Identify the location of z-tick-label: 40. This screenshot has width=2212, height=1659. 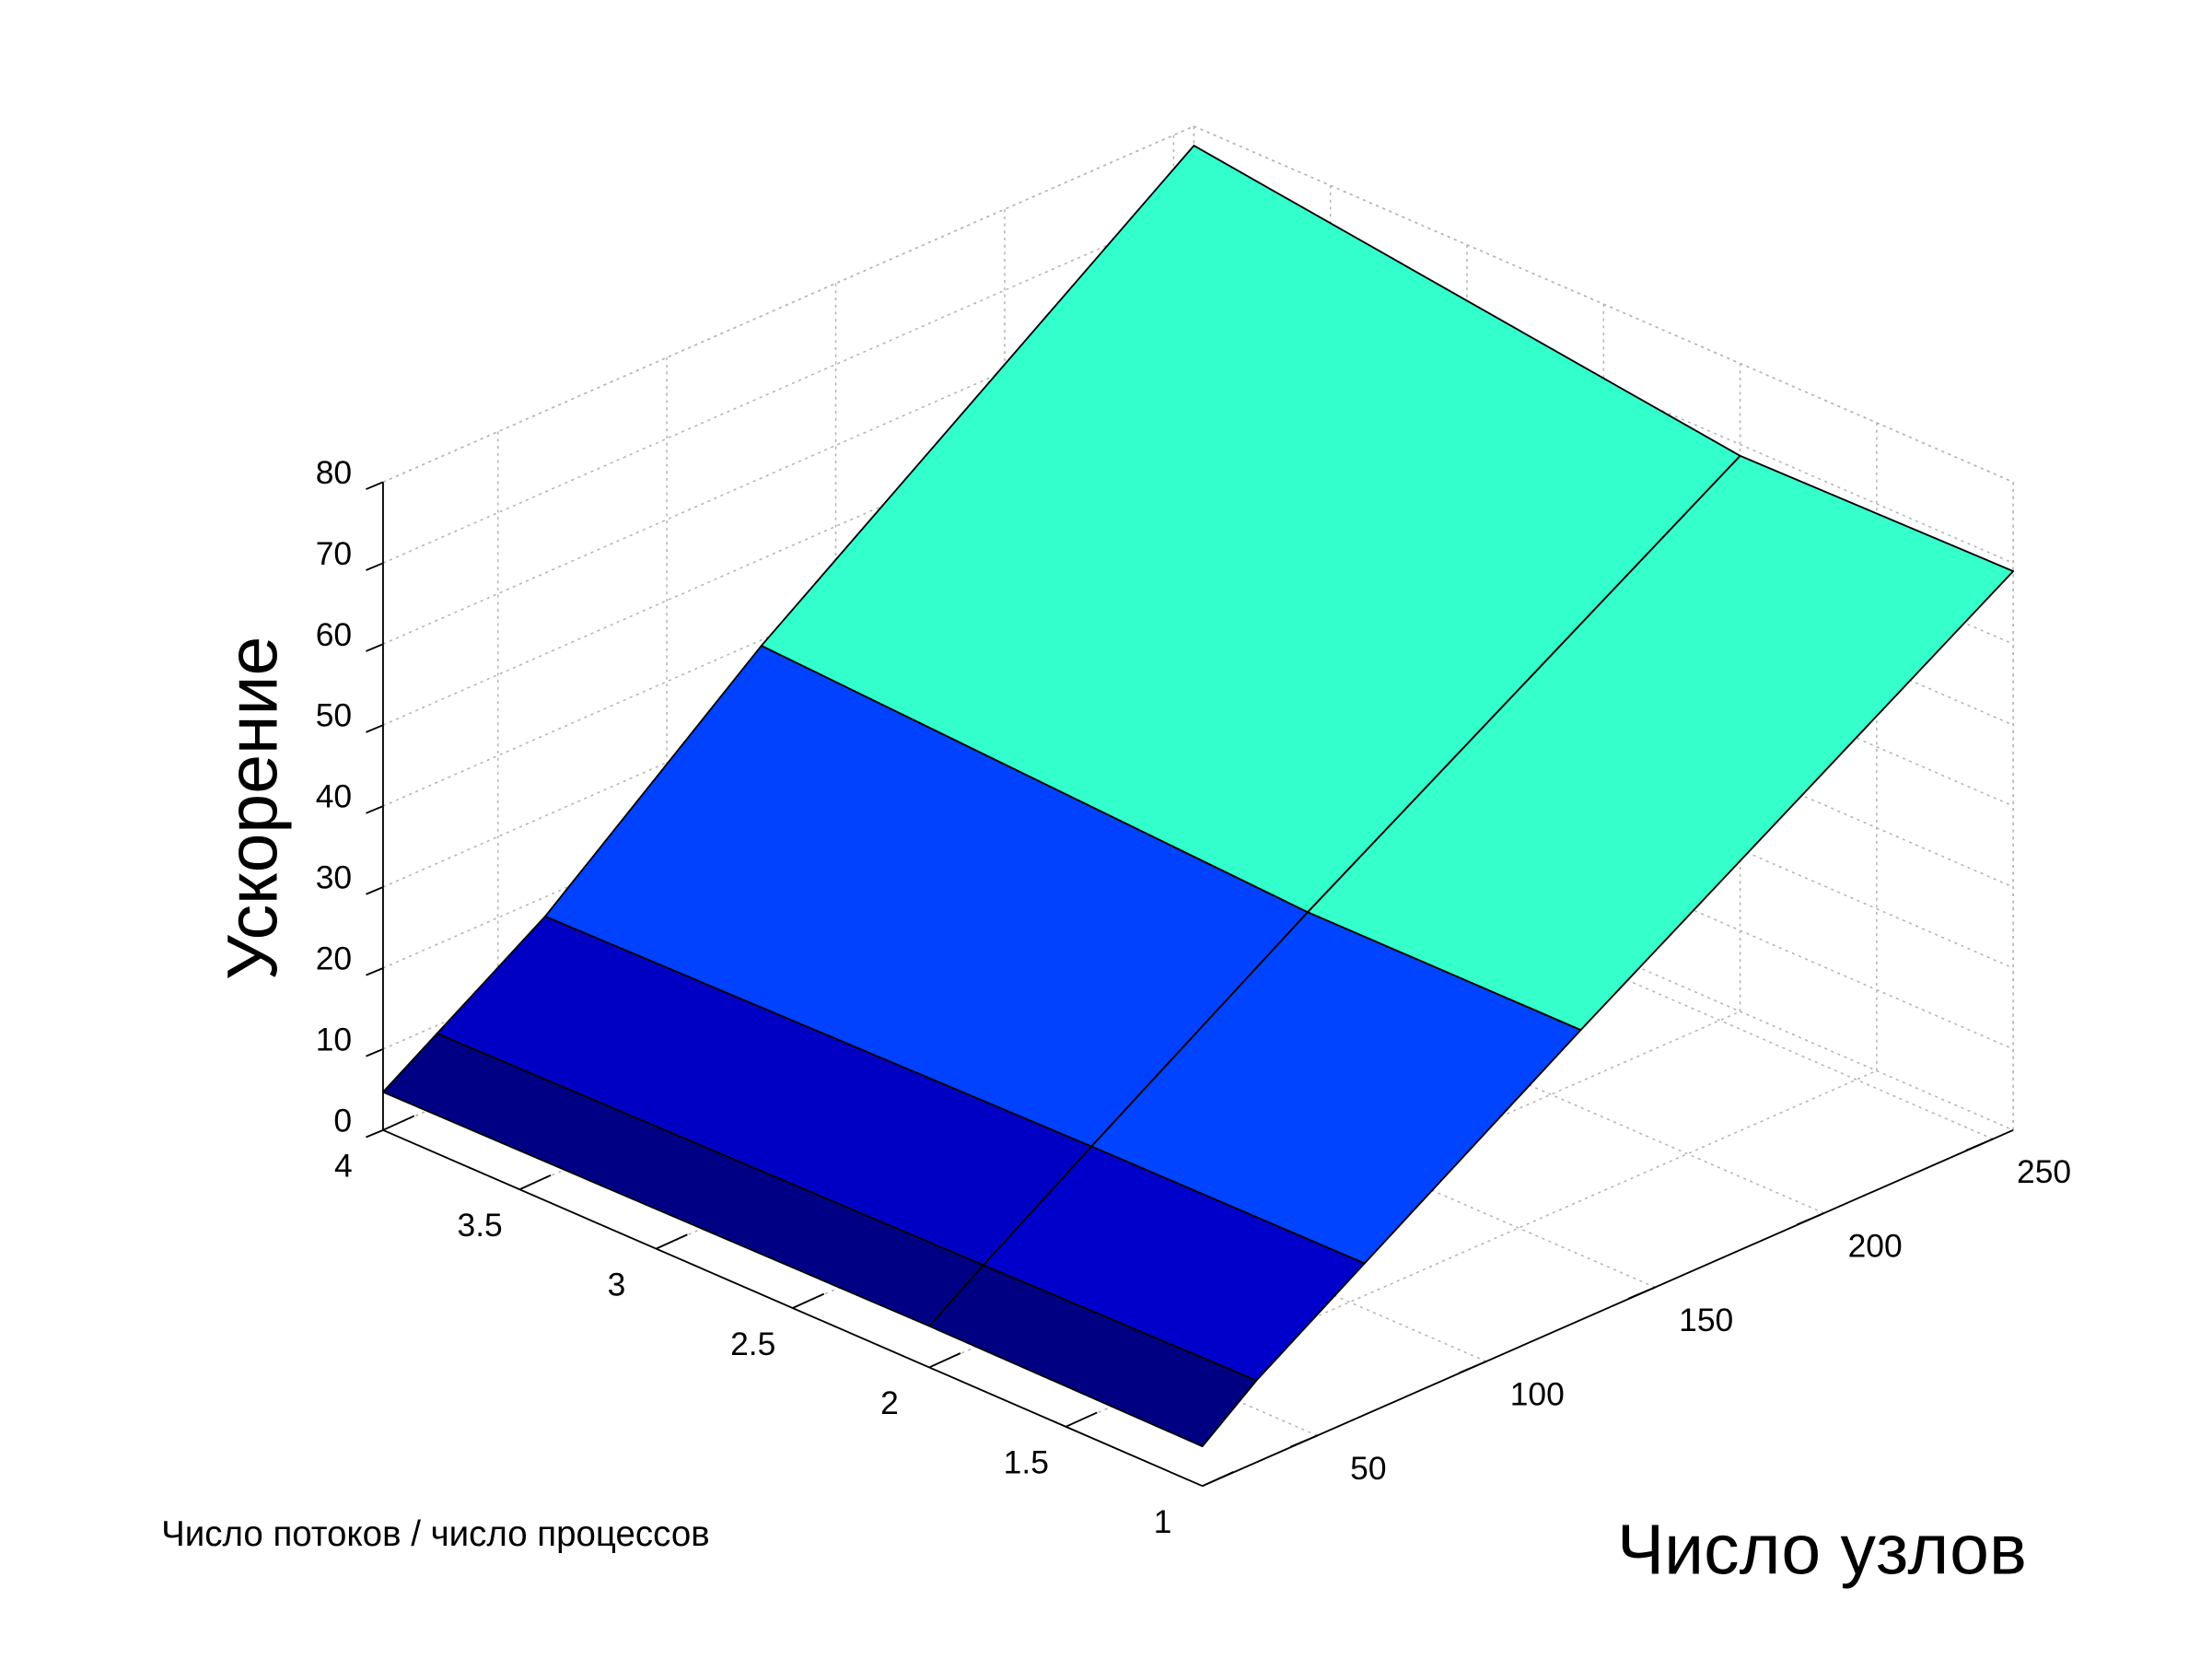
(334, 796).